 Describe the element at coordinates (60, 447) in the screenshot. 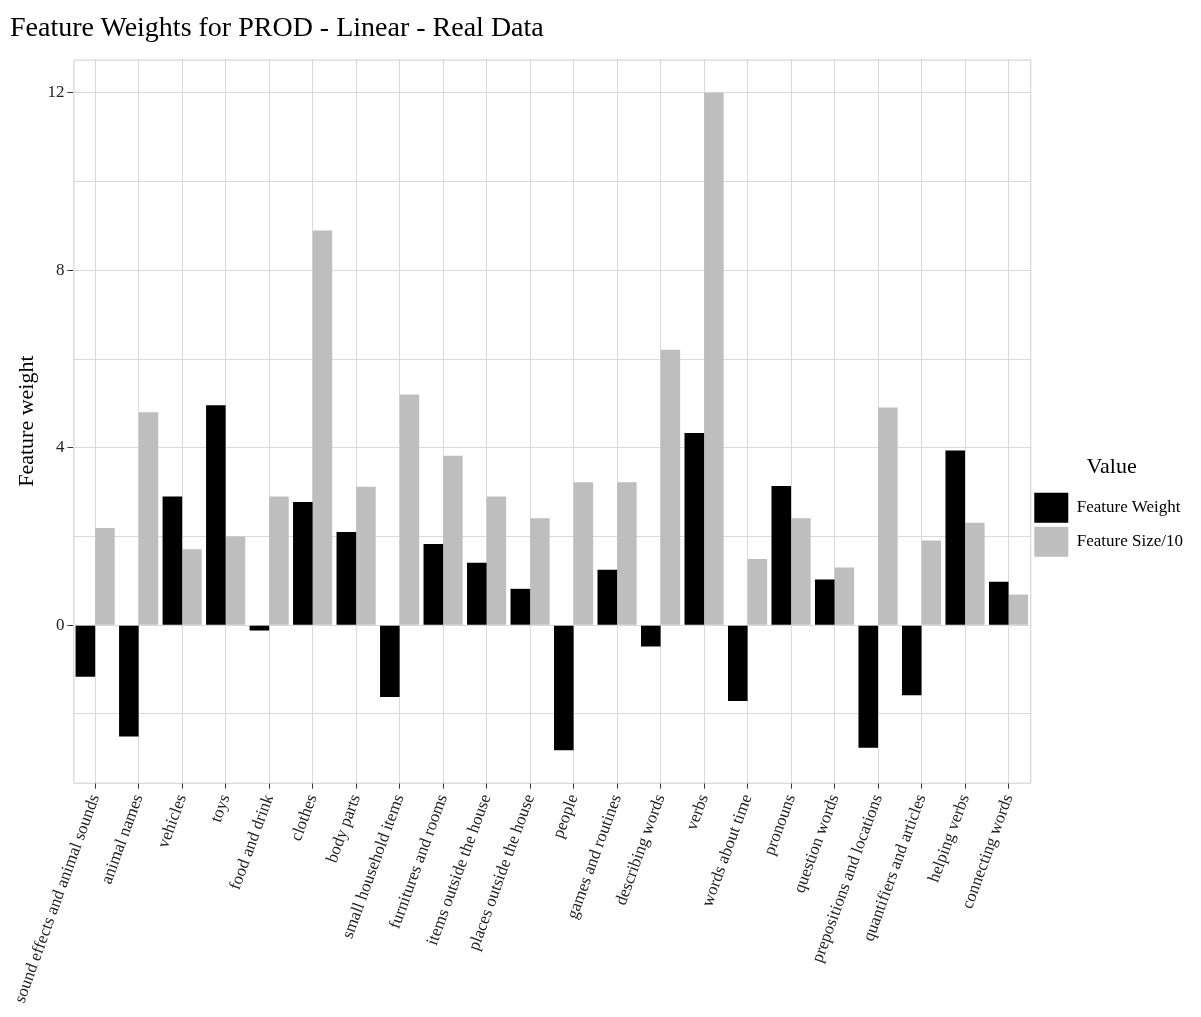

I see `y-tick-label: 4` at that location.